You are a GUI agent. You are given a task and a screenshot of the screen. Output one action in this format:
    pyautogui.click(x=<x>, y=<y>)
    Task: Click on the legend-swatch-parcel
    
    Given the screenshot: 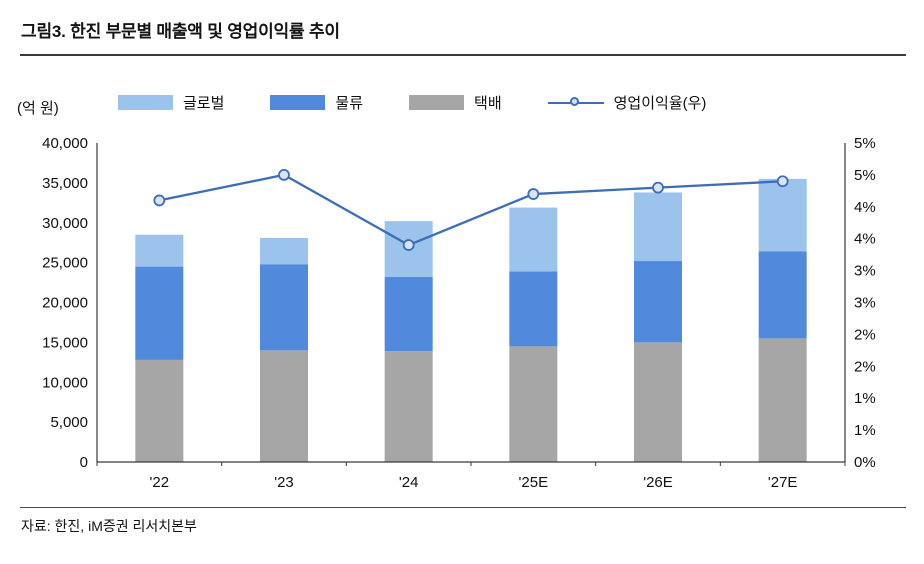 What is the action you would take?
    pyautogui.click(x=437, y=102)
    